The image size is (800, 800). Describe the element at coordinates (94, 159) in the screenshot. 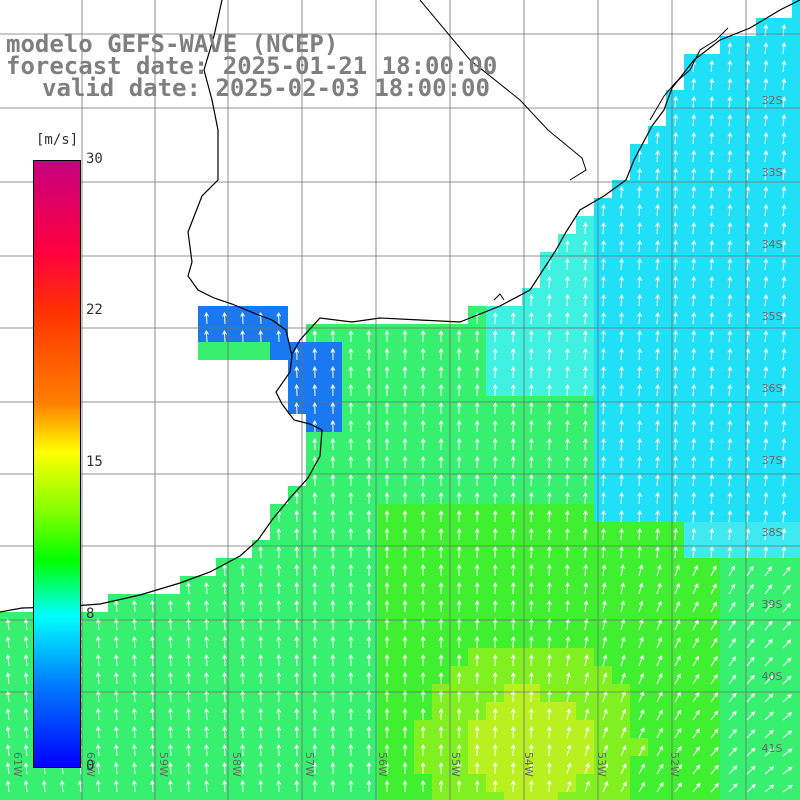

I see `colorbar-tick: 30` at that location.